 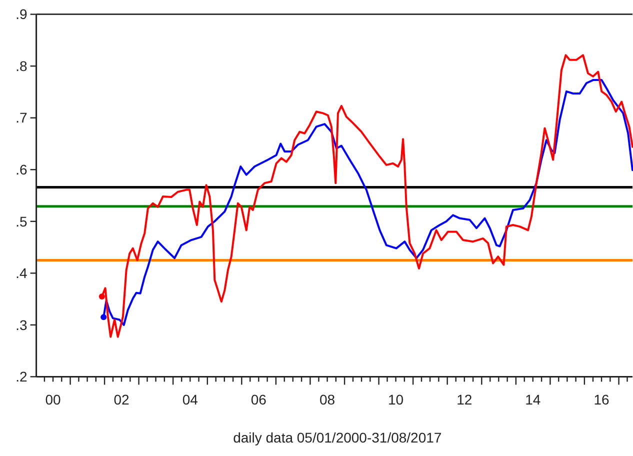 I want to click on x-tick-label: 02, so click(x=122, y=400).